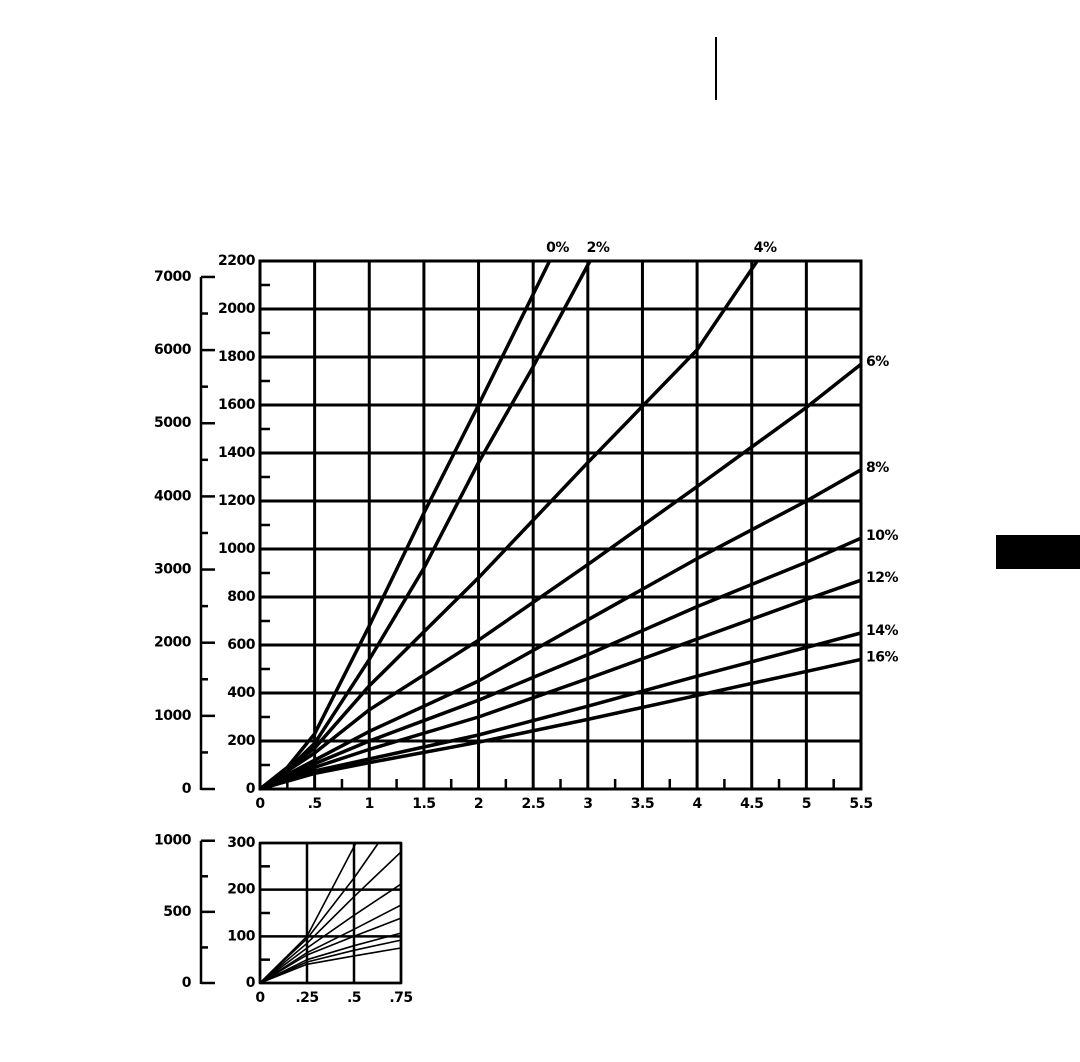 The height and width of the screenshot is (1062, 1080). What do you see at coordinates (173, 350) in the screenshot?
I see `y2-tick-label: 6000` at bounding box center [173, 350].